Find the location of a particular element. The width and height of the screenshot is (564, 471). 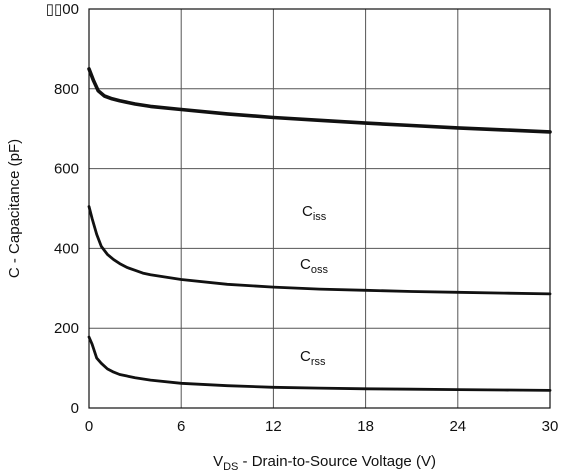

y-tick-labels: 0 200 400 600 800 ▯▯00 is located at coordinates (62, 209).